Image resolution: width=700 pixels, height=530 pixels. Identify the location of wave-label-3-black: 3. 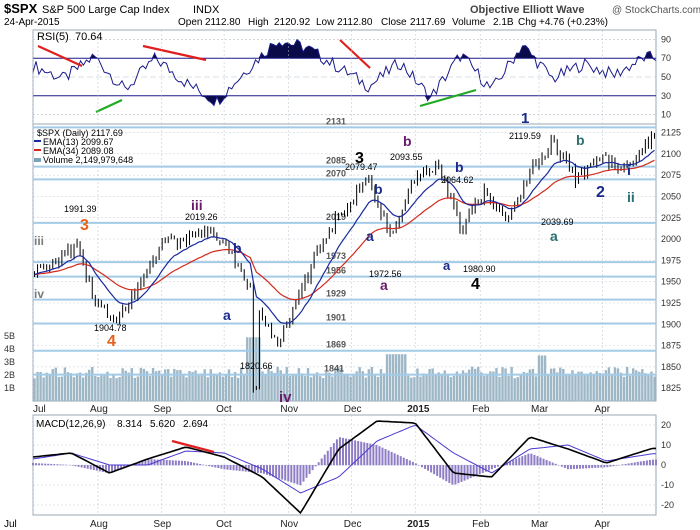
(359, 158).